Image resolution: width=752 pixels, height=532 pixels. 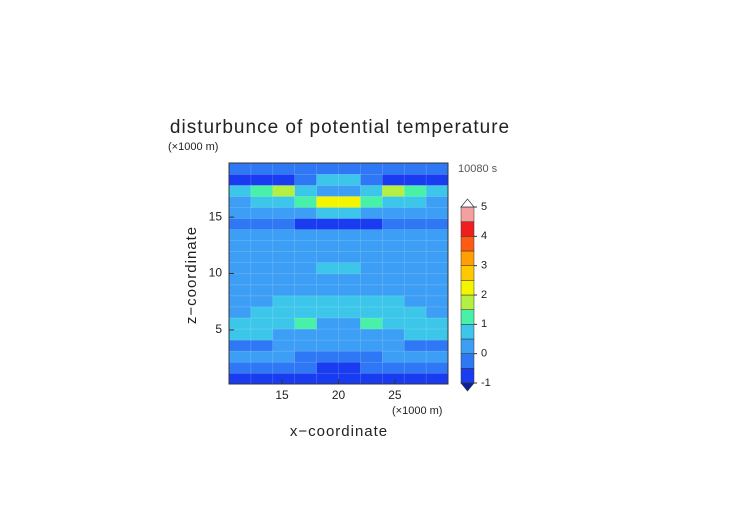 I want to click on colorbar-tick-label: -1, so click(x=486, y=383).